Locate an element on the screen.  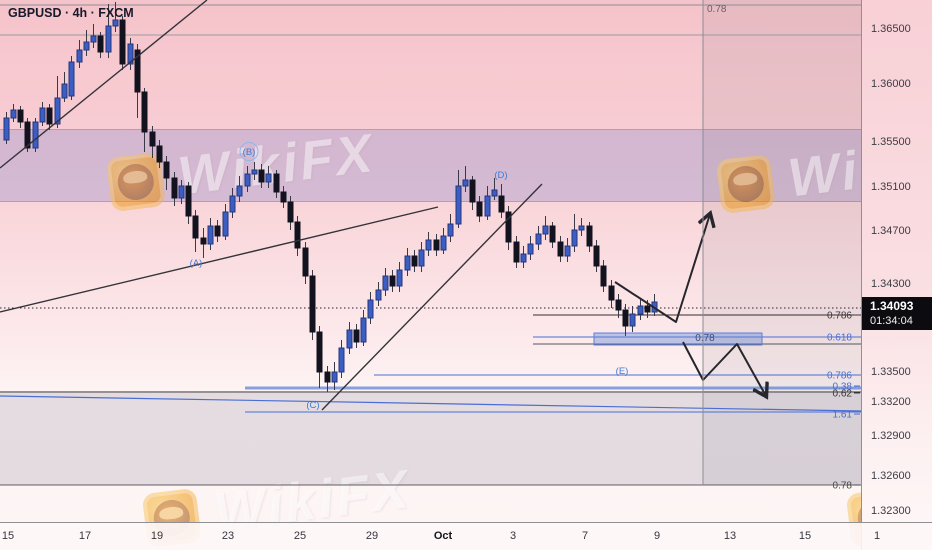
price-axis-label: 1.34700 is located at coordinates (891, 231).